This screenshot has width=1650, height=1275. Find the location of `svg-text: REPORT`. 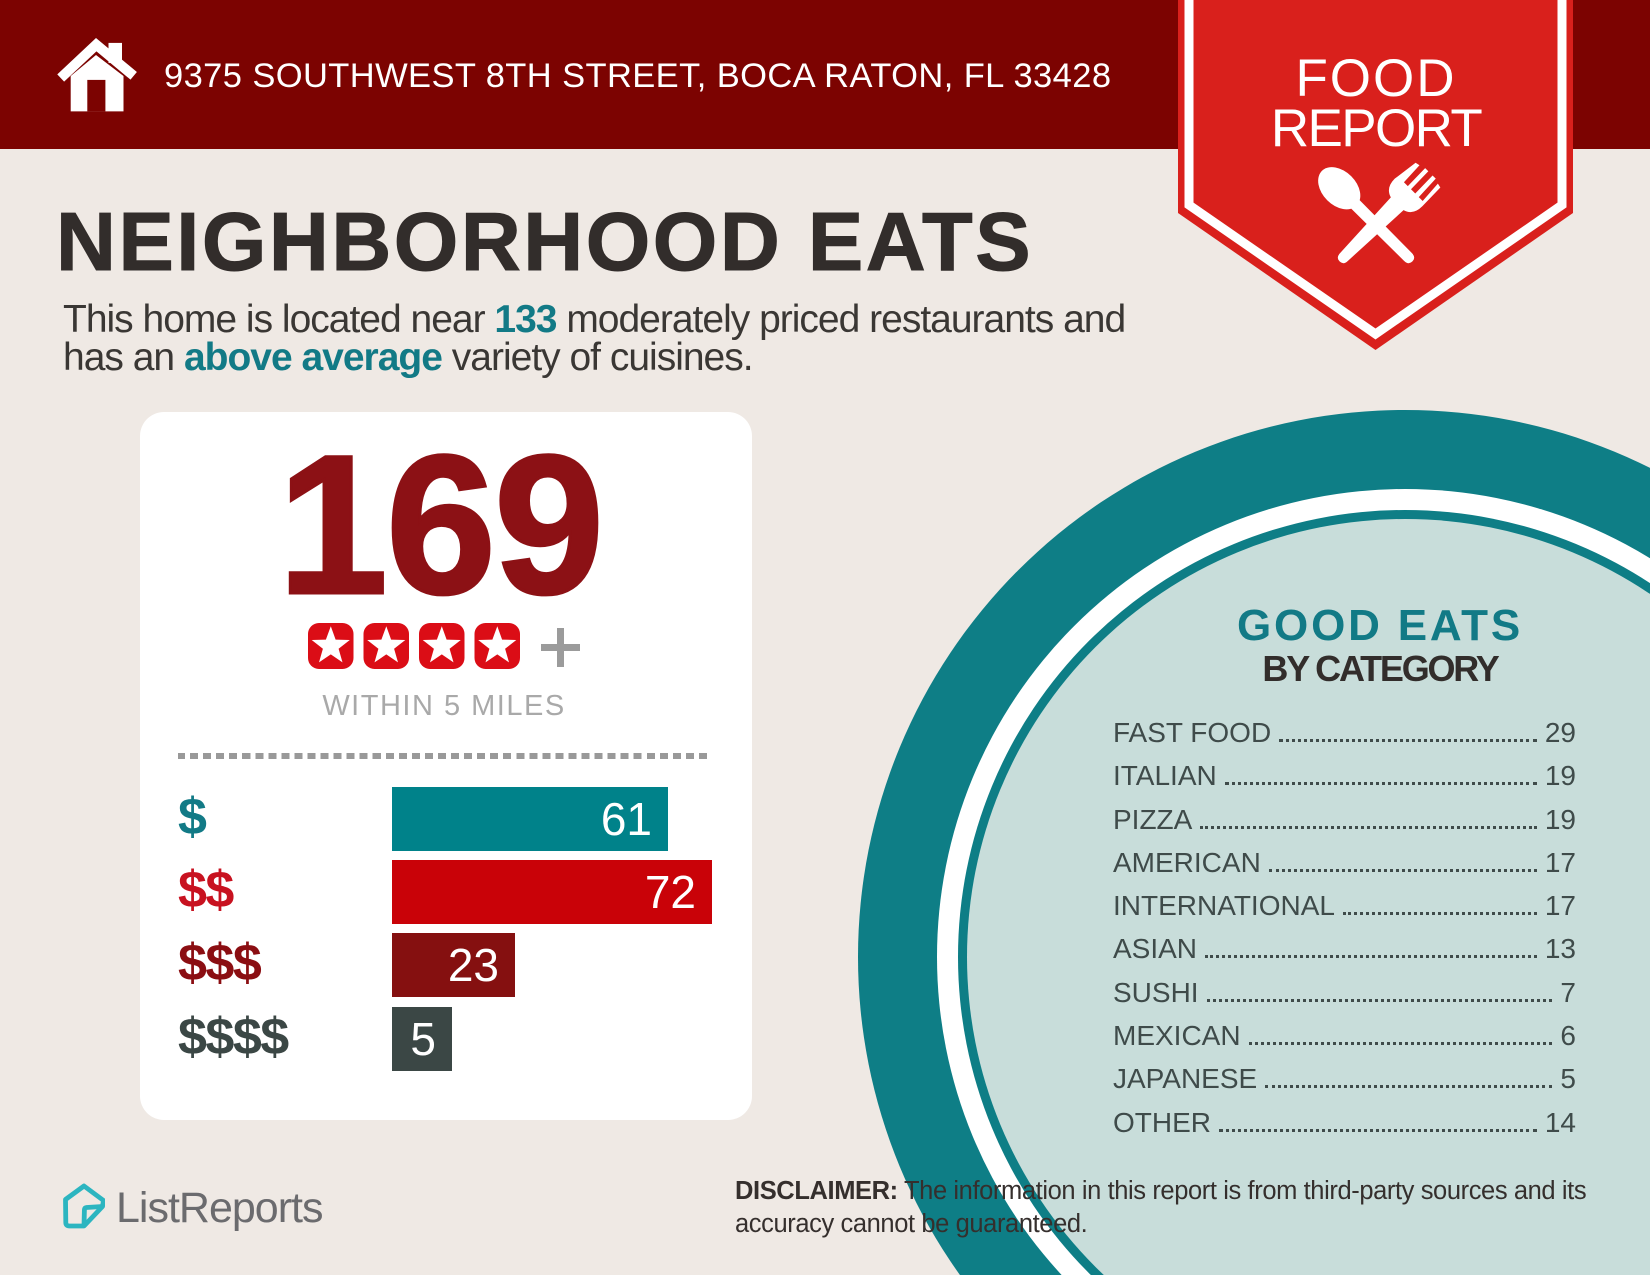

svg-text: REPORT is located at coordinates (1377, 128).